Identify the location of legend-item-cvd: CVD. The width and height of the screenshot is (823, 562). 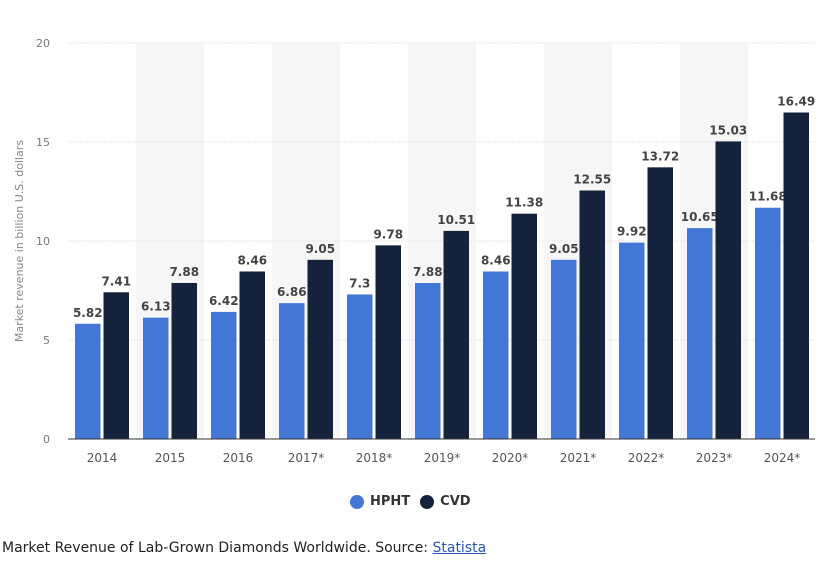
(445, 501).